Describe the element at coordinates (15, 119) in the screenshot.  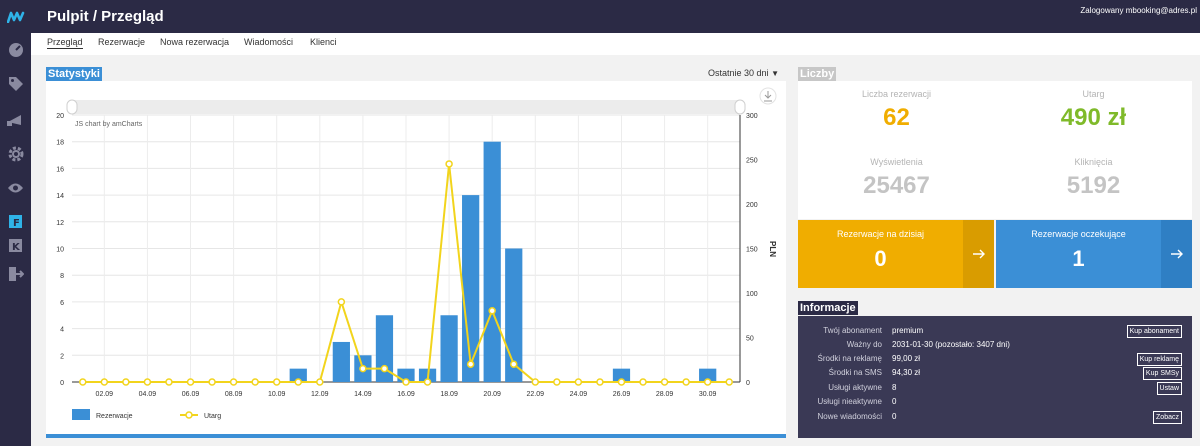
I see `megaphone-icon` at that location.